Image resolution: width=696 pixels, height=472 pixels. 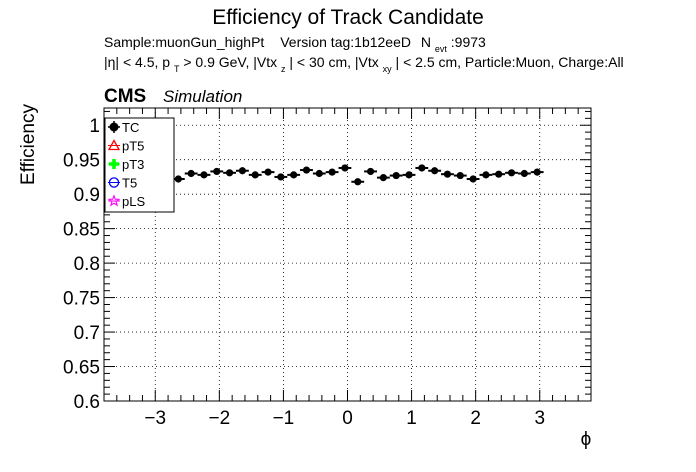 What do you see at coordinates (539, 418) in the screenshot?
I see `x-tick-label: 3` at bounding box center [539, 418].